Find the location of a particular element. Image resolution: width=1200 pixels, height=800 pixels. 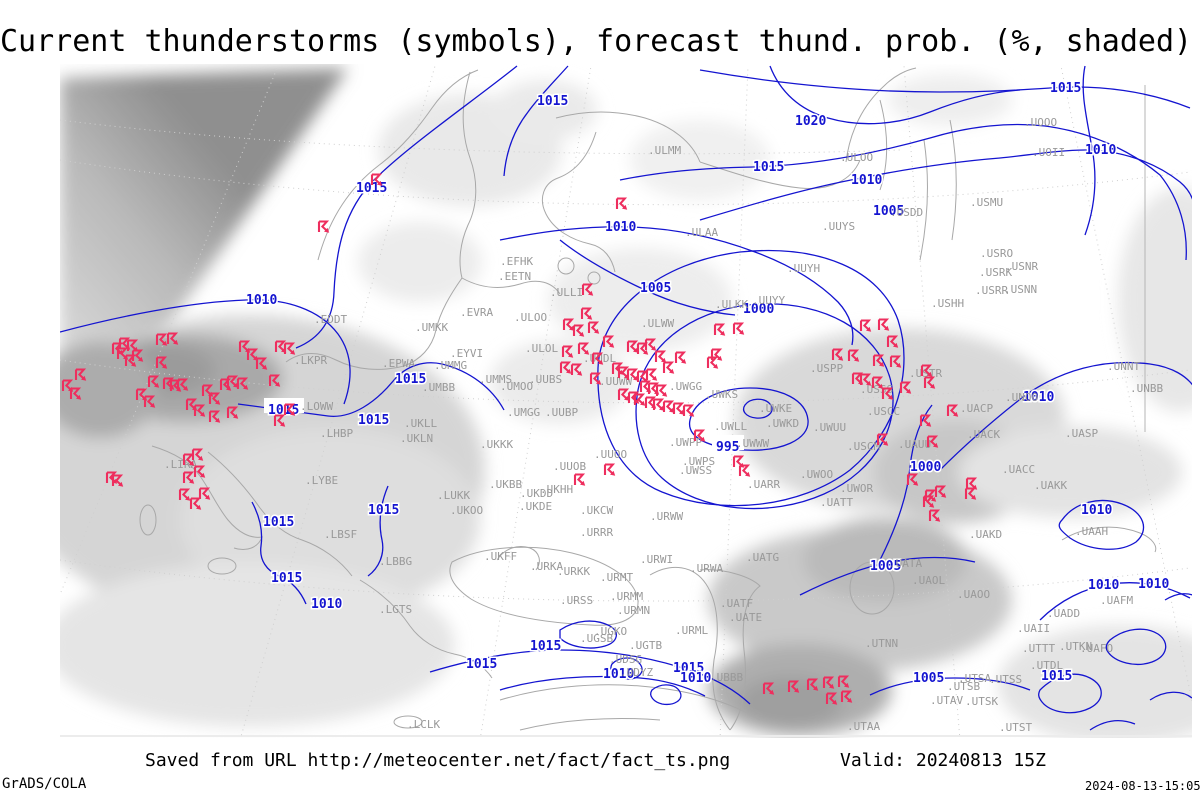

station-label: .UDSG is located at coordinates (625, 659).